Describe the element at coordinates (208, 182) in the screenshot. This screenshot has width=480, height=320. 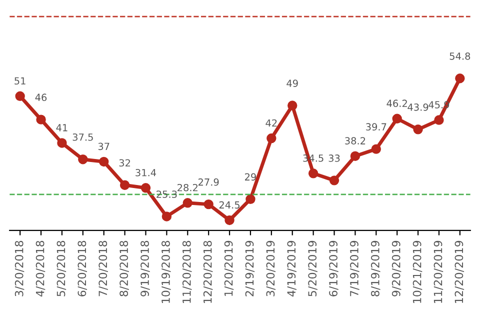
I see `data-label: 27.9` at that location.